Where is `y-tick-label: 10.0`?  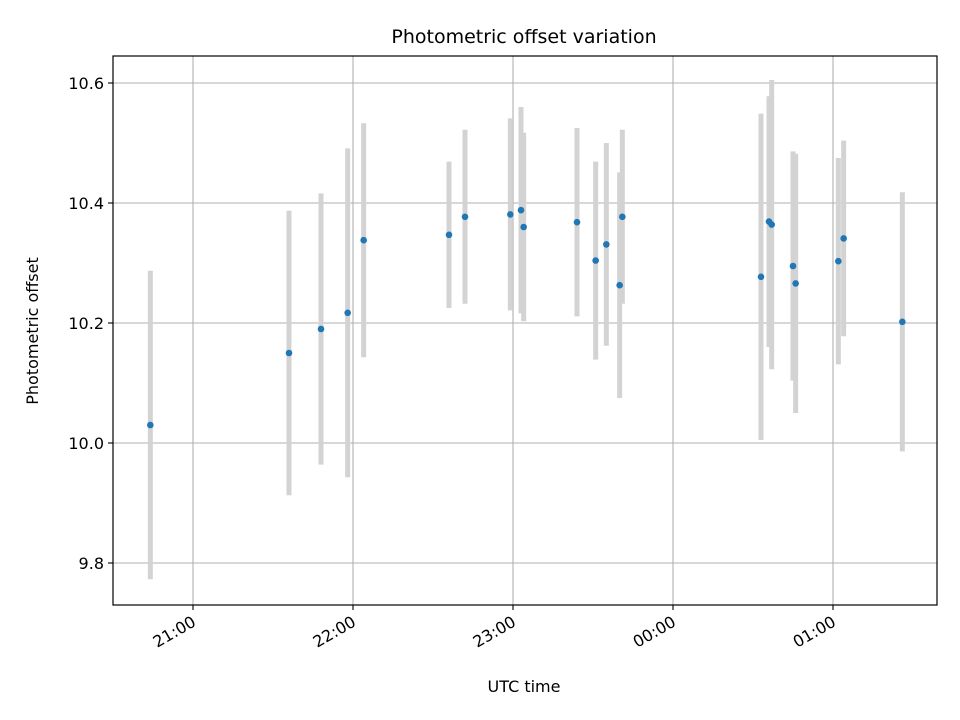
y-tick-label: 10.0 is located at coordinates (86, 443).